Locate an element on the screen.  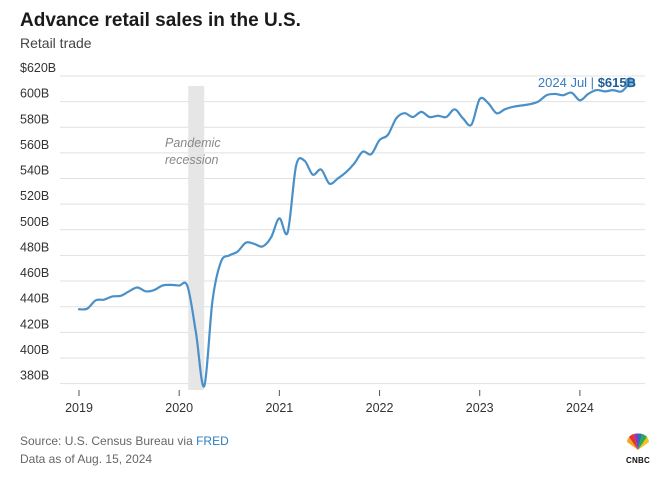
x-tick-label: 2022 is located at coordinates (380, 408).